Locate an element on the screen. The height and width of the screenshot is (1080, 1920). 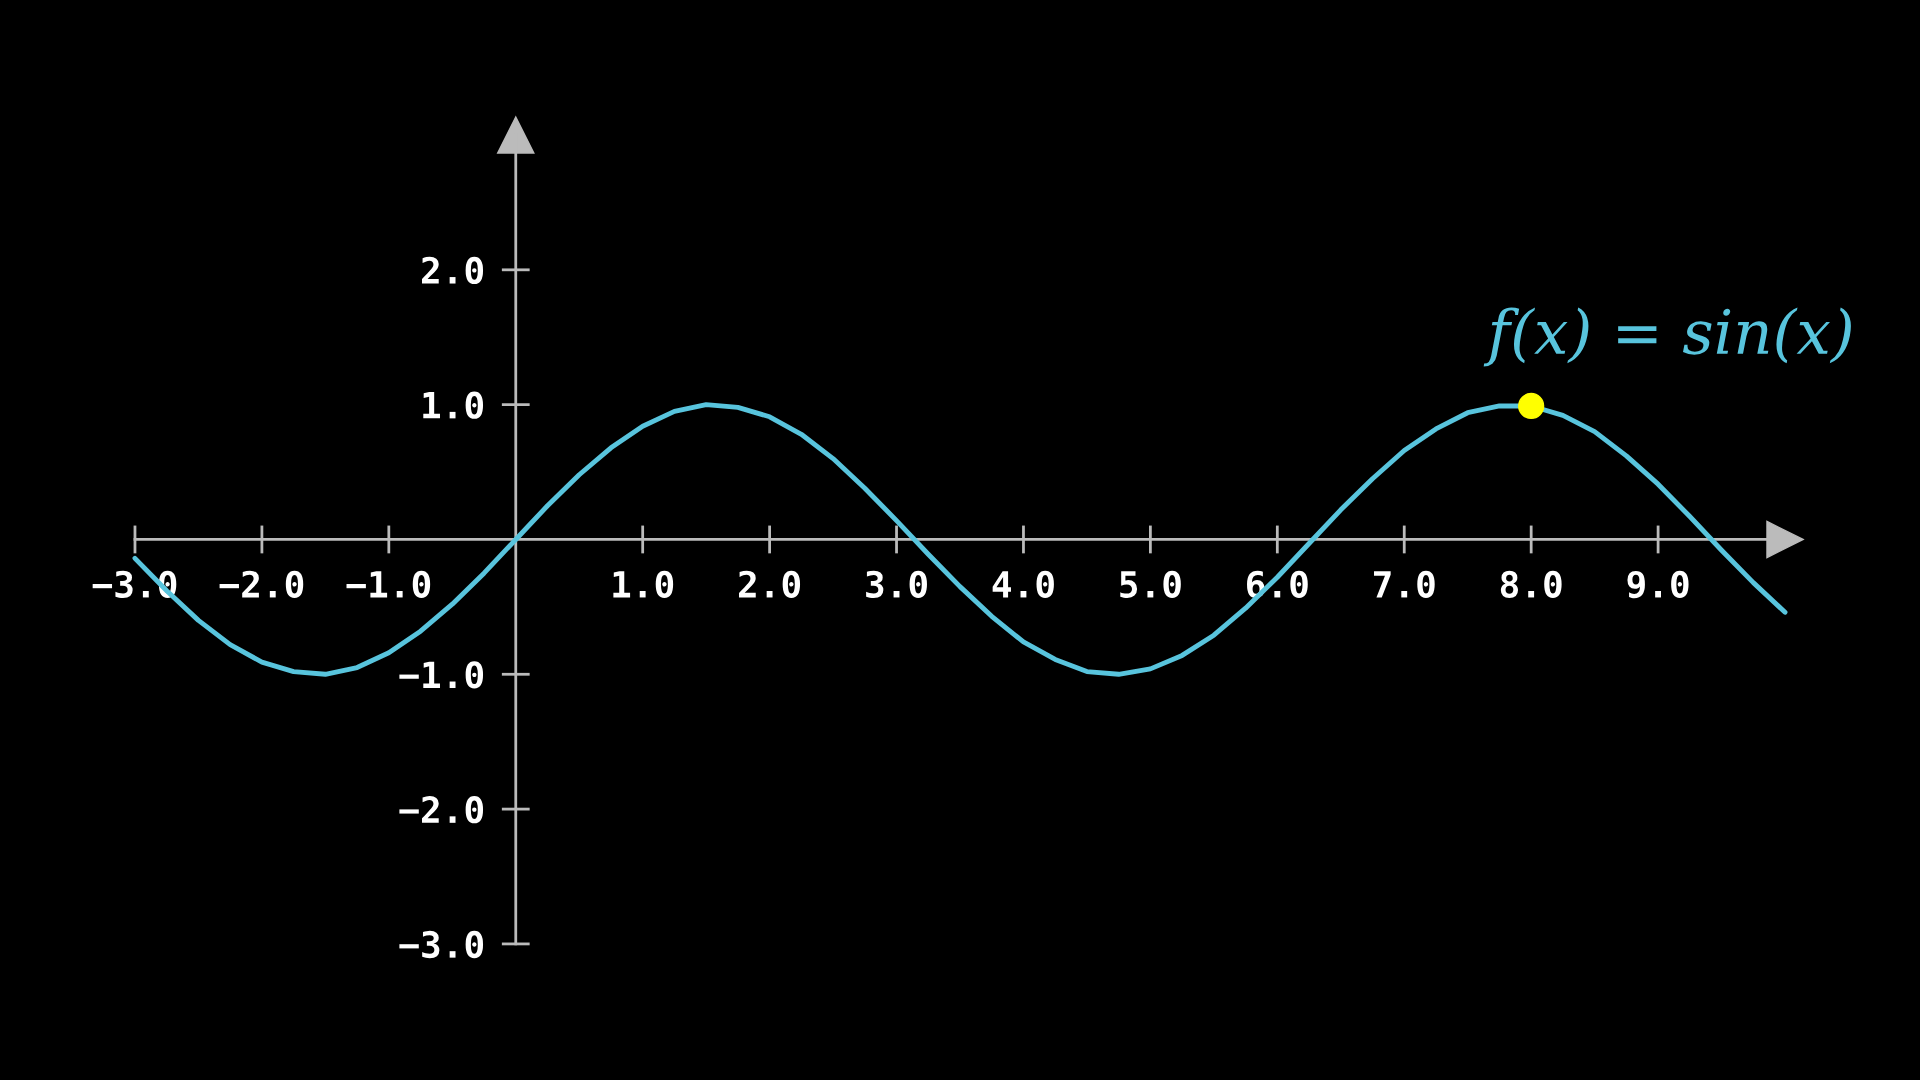
annotation: f(x) = sin(x) is located at coordinates (1667, 337).